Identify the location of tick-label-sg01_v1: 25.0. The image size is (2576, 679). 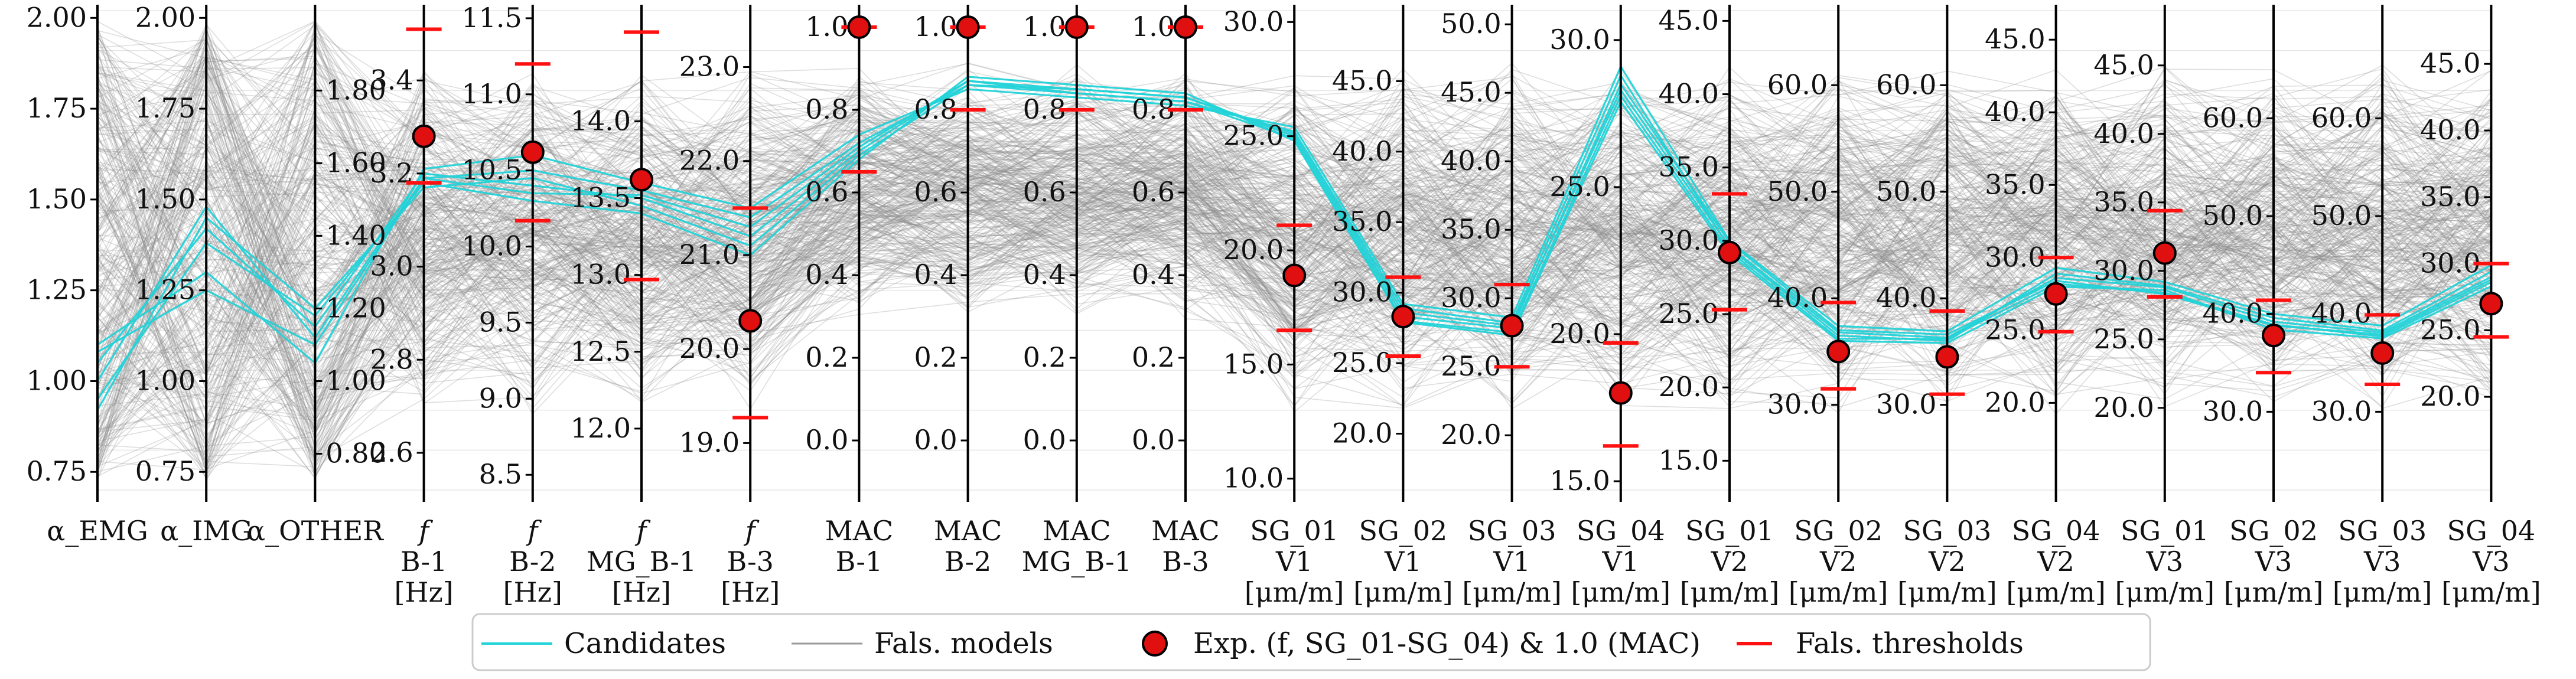
(1253, 136).